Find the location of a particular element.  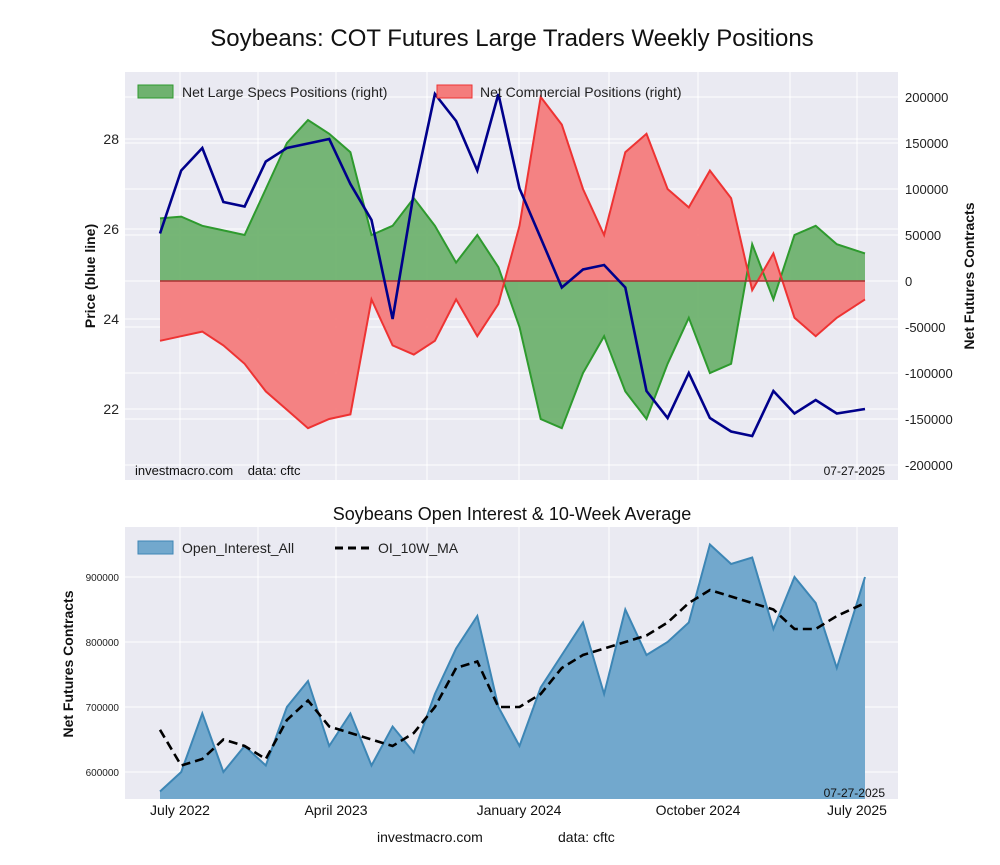

top-y-left-tick: 22 is located at coordinates (111, 409).